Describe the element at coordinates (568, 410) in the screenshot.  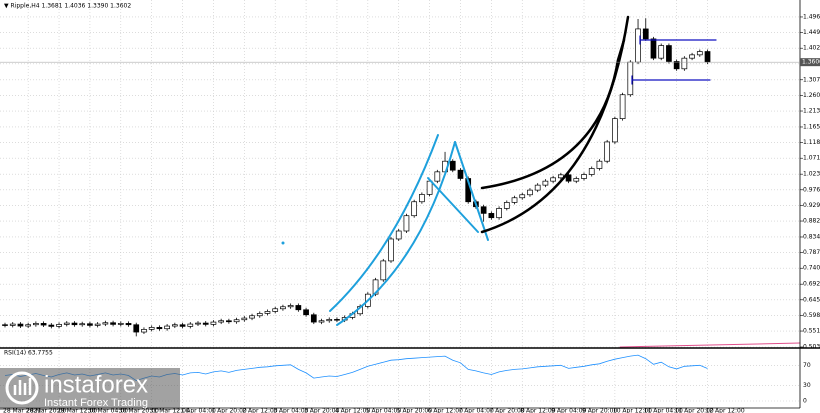
I see `x-tick-label: 9 Apr 04:00` at that location.